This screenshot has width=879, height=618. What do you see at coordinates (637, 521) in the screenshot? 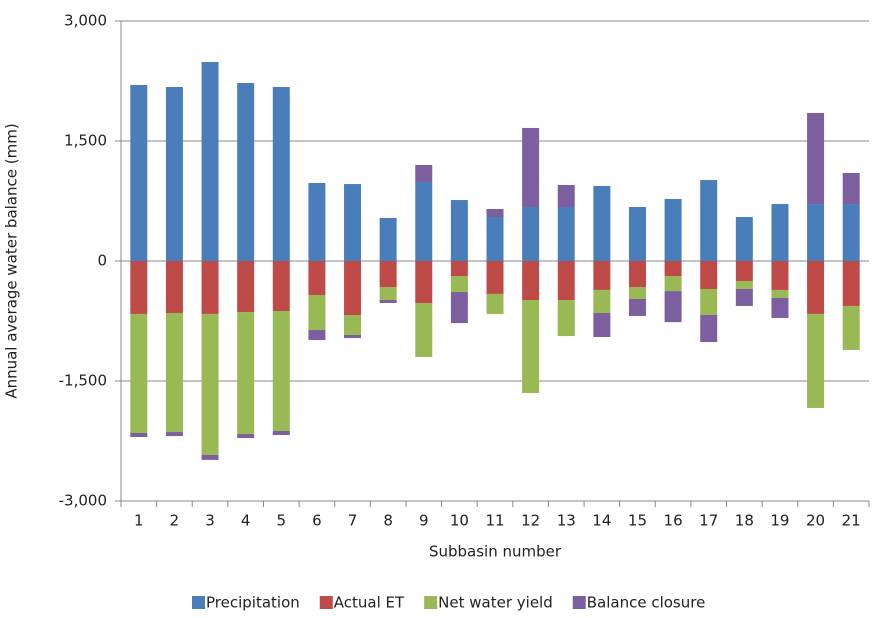
I see `x-tick-label: 15` at bounding box center [637, 521].